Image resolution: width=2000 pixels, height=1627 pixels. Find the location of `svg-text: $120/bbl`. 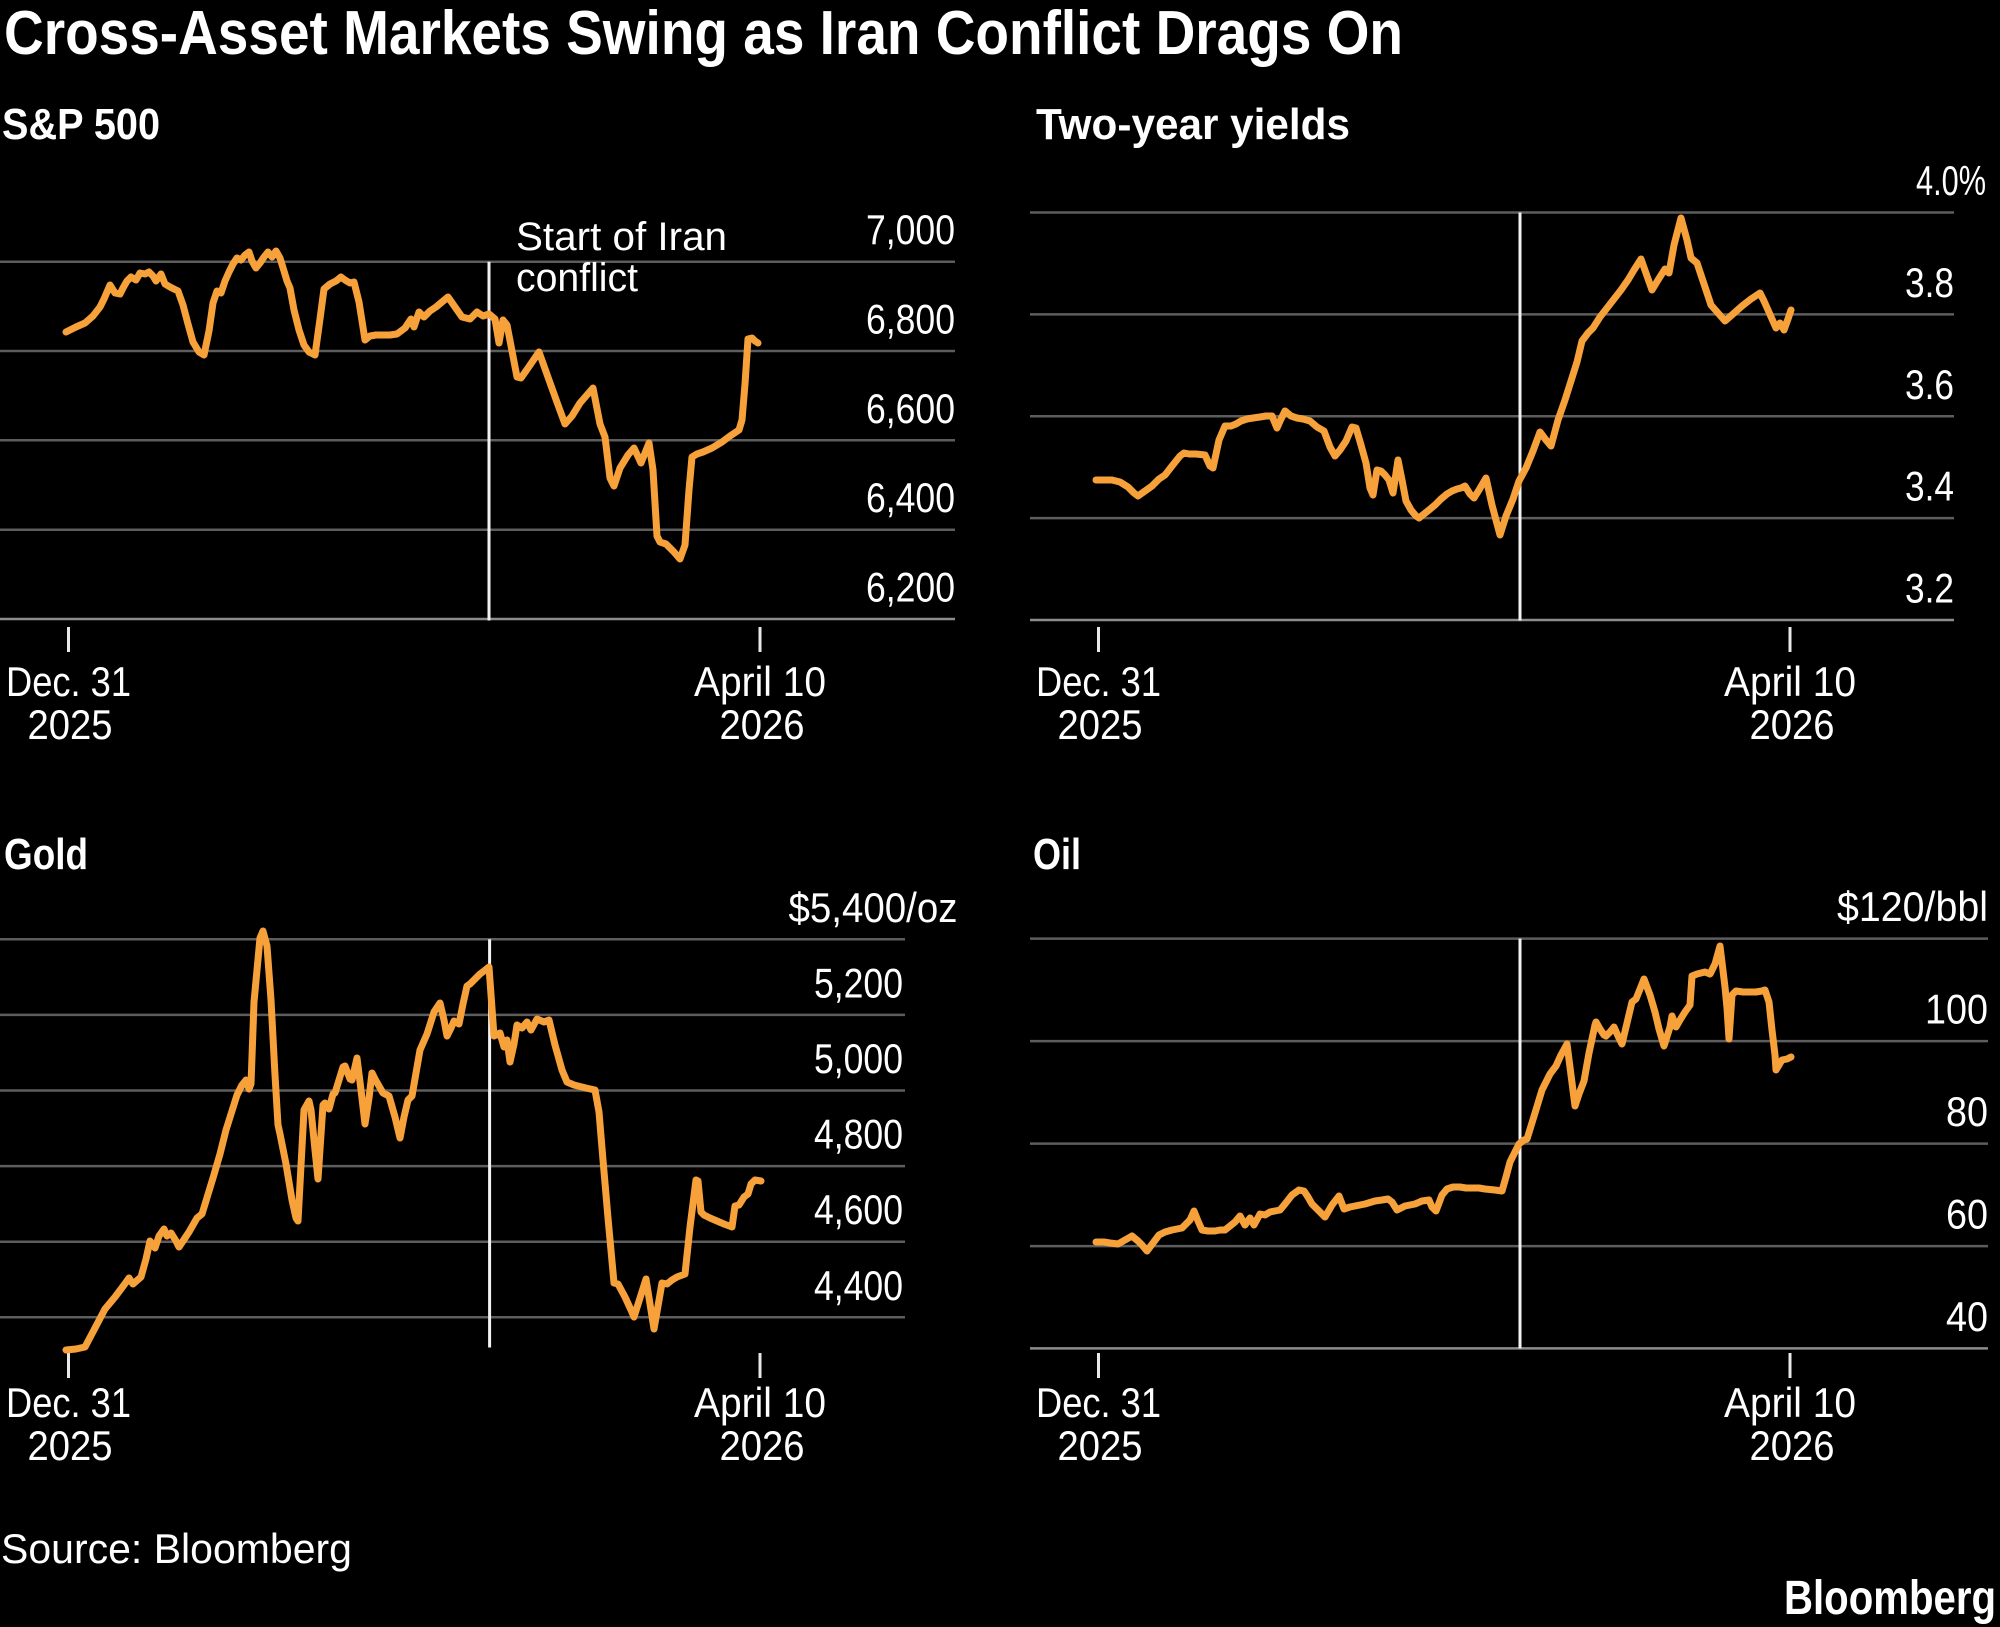

svg-text: $120/bbl is located at coordinates (1912, 906).